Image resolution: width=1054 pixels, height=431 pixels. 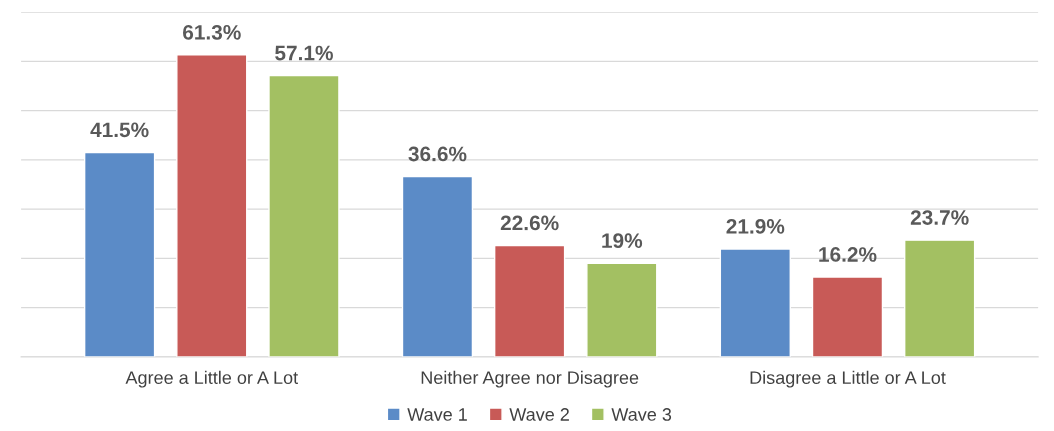 What do you see at coordinates (211, 379) in the screenshot?
I see `x-tick-label: Agree a Little or A Lot` at bounding box center [211, 379].